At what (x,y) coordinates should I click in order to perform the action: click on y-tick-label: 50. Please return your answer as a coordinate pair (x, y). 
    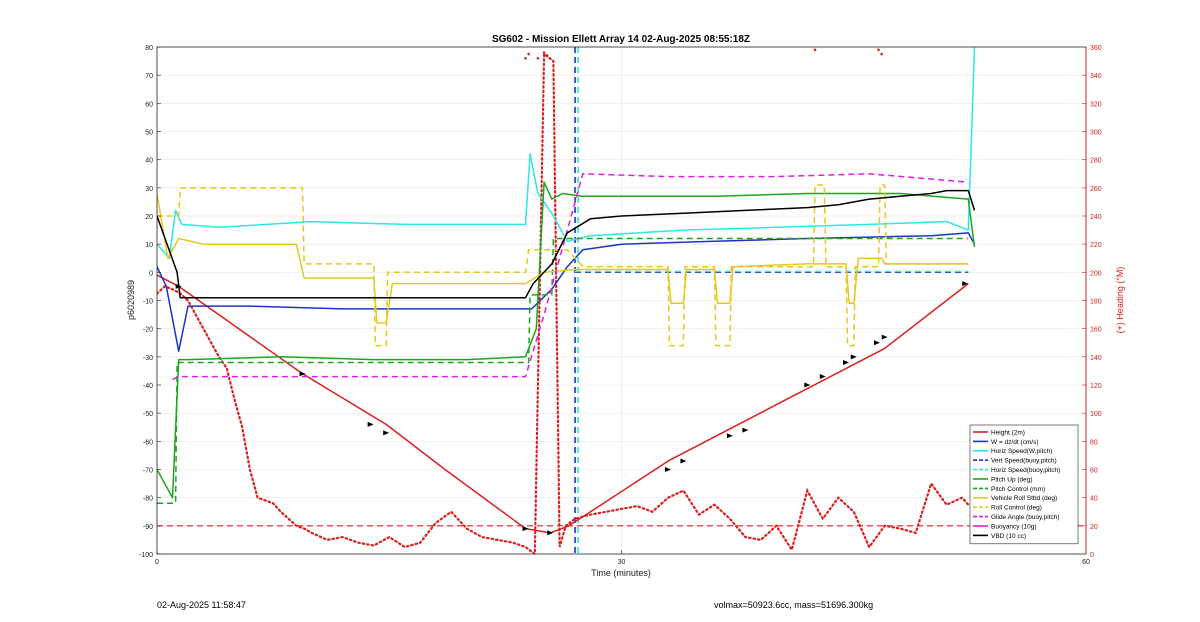
    Looking at the image, I should click on (149, 133).